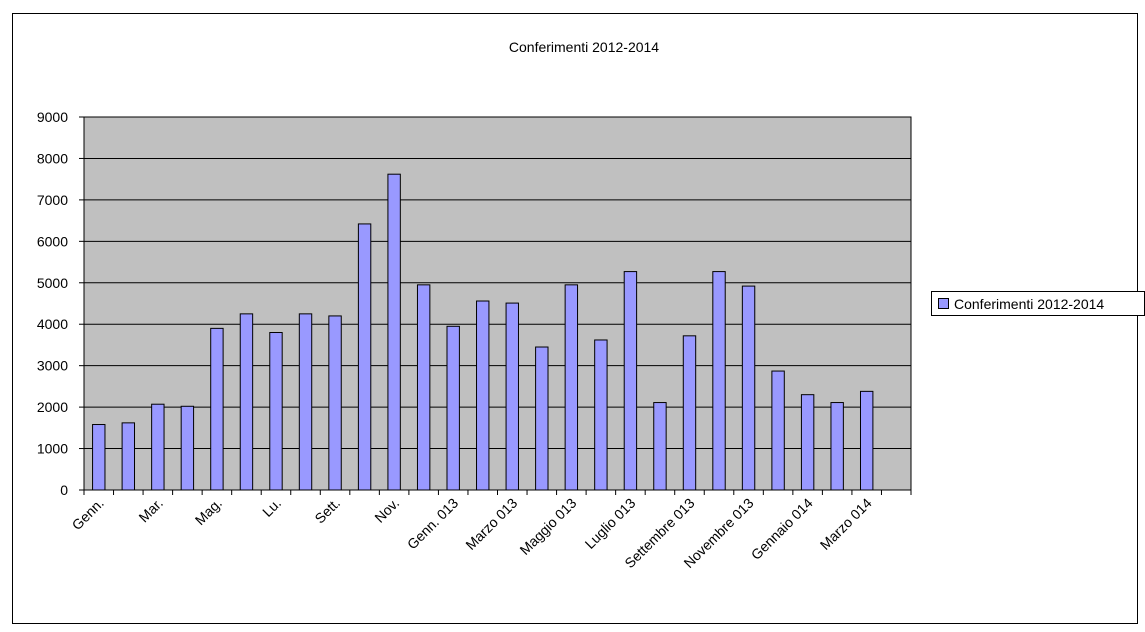  What do you see at coordinates (1029, 303) in the screenshot?
I see `legend-label: Conferimenti 2012-2014` at bounding box center [1029, 303].